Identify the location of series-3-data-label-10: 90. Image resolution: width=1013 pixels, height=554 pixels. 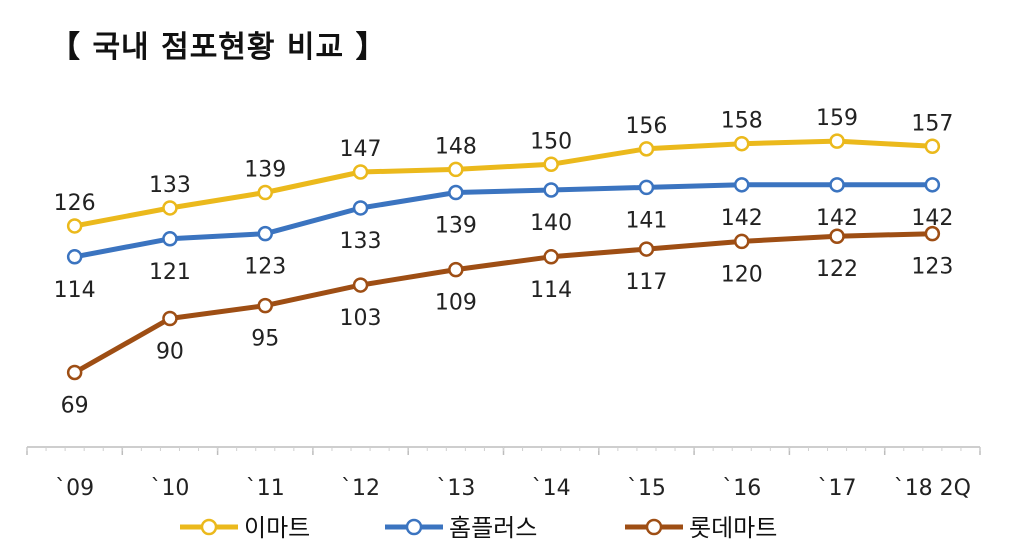
(170, 351).